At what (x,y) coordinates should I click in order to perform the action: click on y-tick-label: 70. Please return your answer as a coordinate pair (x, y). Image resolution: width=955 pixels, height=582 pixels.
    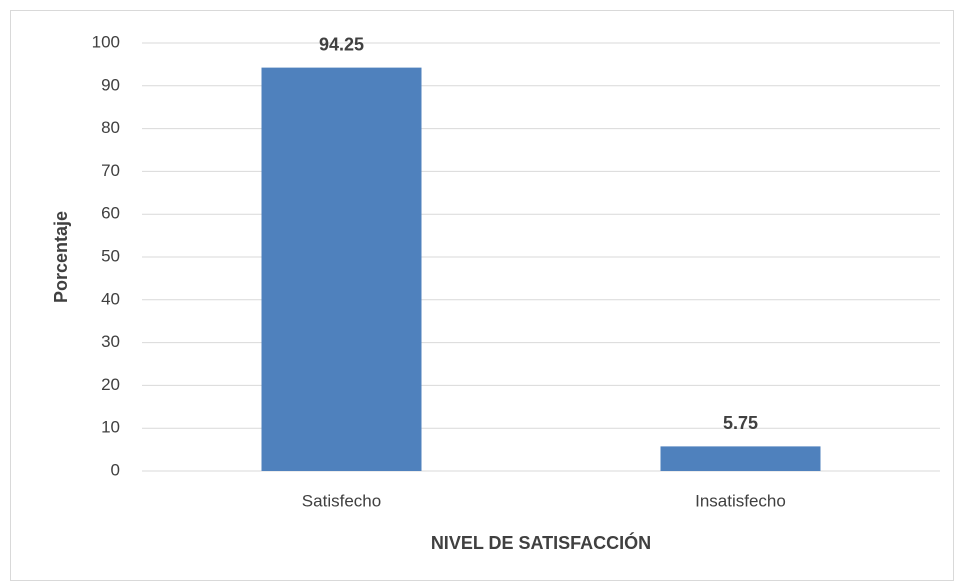
    Looking at the image, I should click on (110, 170).